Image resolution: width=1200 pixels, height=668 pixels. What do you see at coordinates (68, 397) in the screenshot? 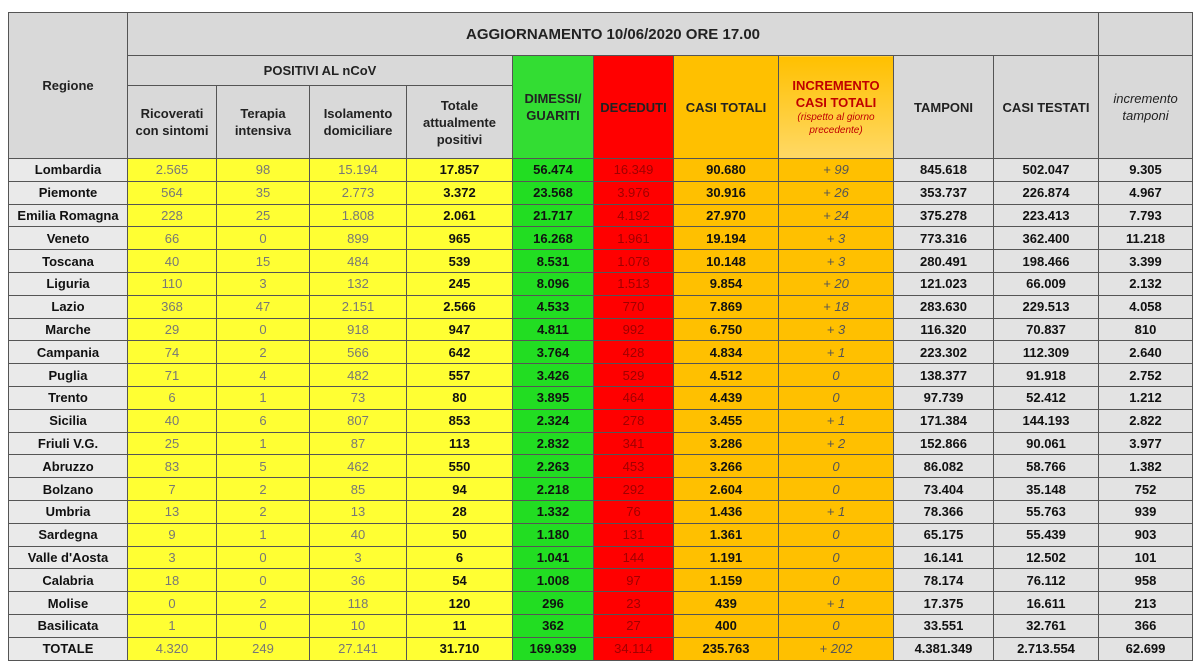
I see `region-cell: Trento` at bounding box center [68, 397].